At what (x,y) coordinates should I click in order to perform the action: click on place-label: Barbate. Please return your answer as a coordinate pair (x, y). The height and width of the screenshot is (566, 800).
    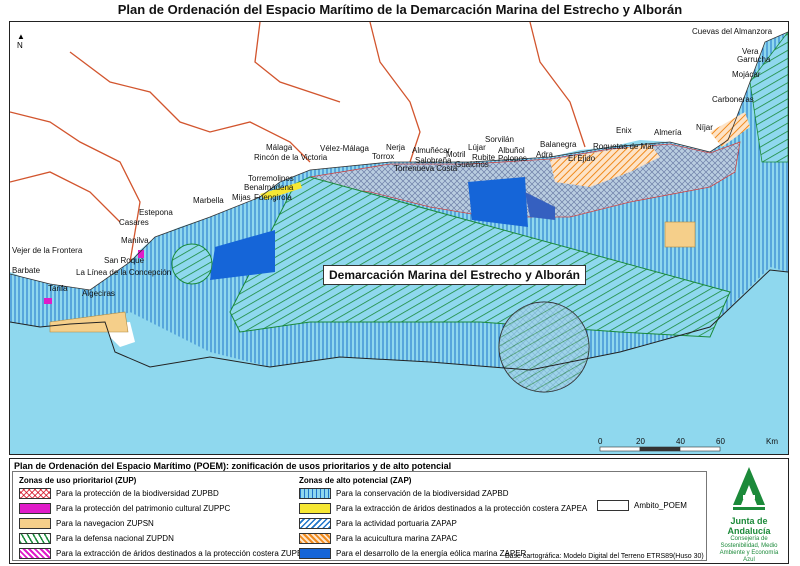
    Looking at the image, I should click on (26, 270).